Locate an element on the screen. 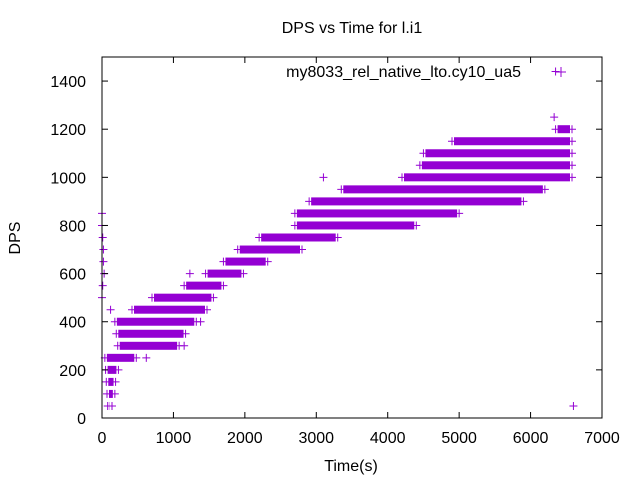 The width and height of the screenshot is (640, 480). chart-title: DPS vs Time for l.i1 is located at coordinates (352, 28).